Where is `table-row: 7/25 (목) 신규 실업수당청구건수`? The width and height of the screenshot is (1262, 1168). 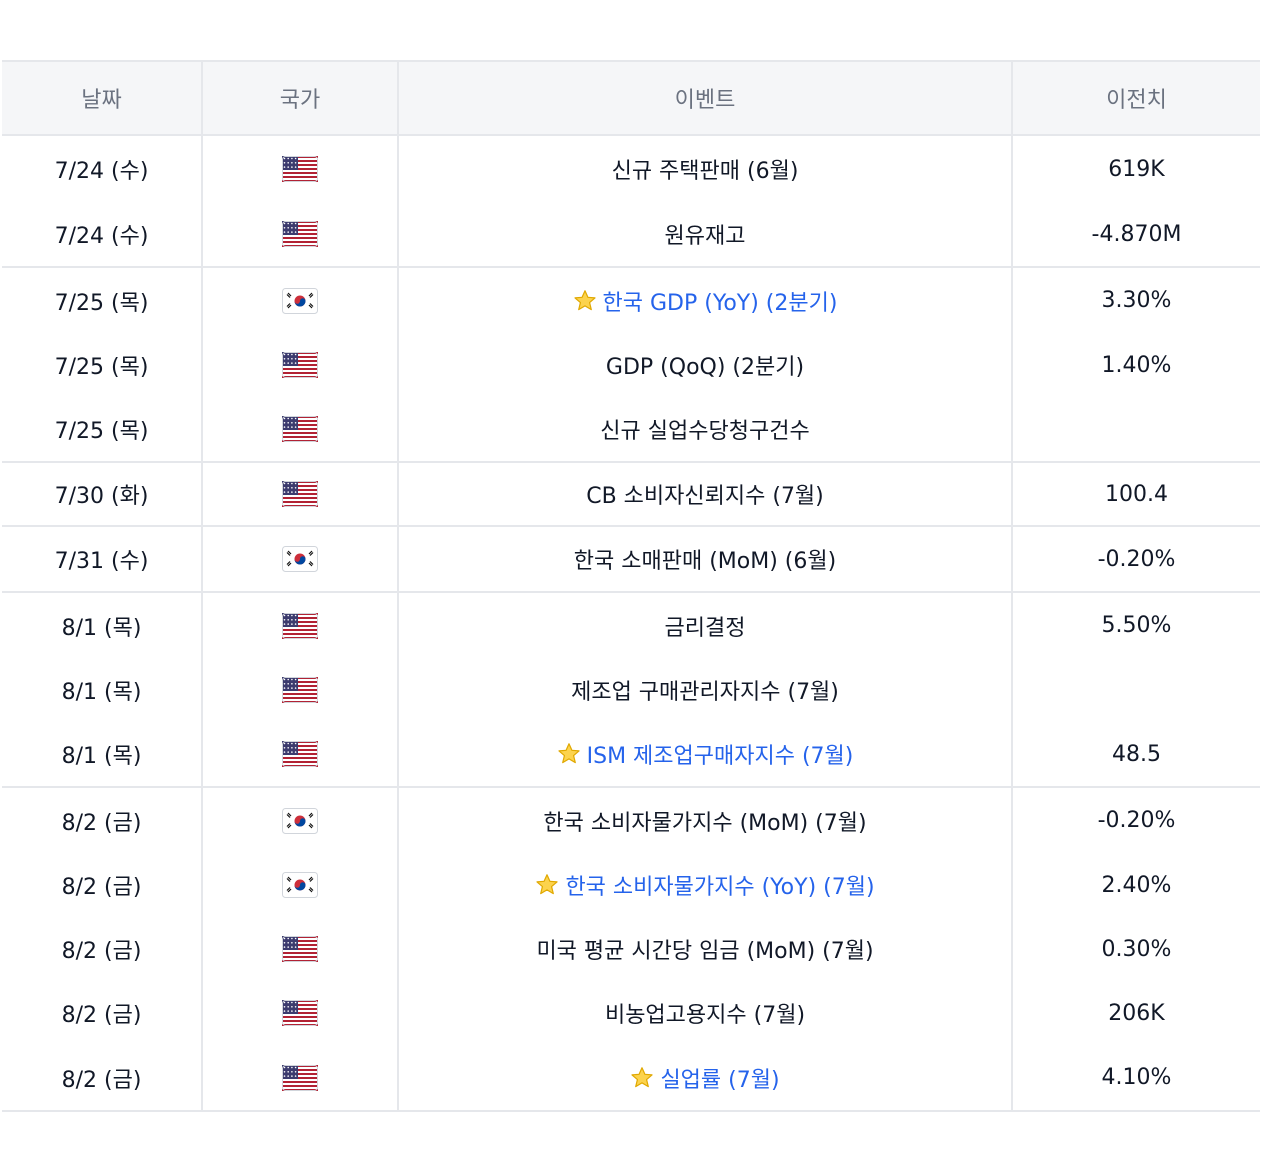 table-row: 7/25 (목) 신규 실업수당청구건수 is located at coordinates (631, 430).